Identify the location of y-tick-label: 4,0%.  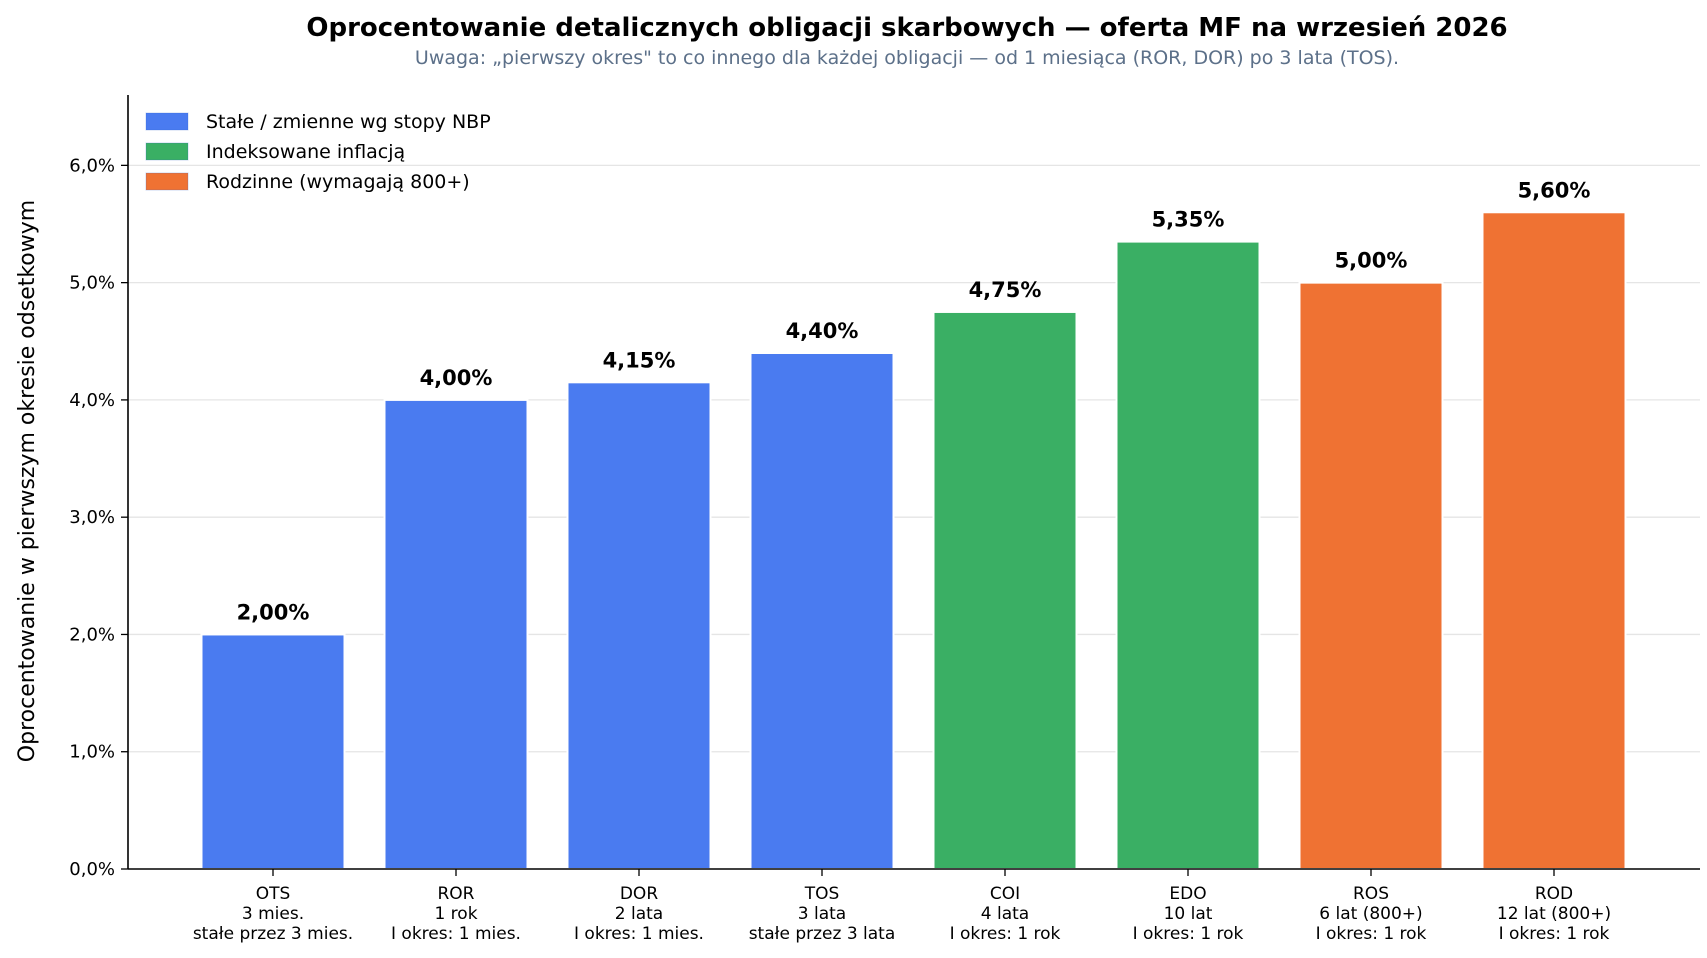
(92, 400).